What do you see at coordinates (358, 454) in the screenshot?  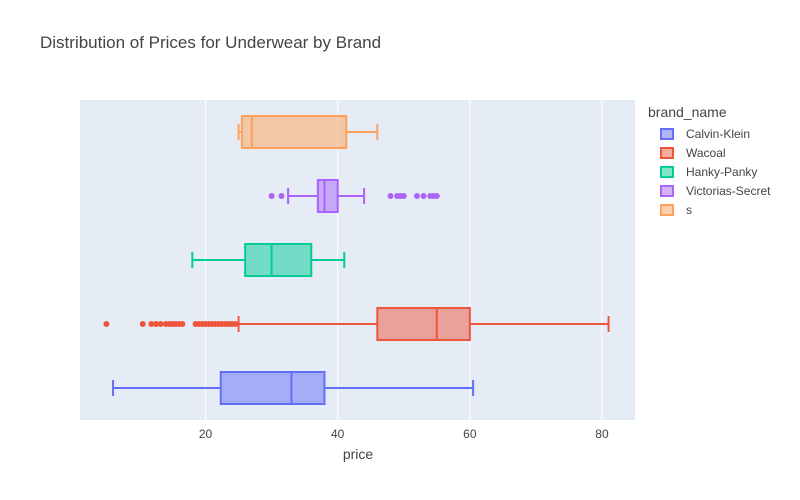 I see `x-axis-label: price` at bounding box center [358, 454].